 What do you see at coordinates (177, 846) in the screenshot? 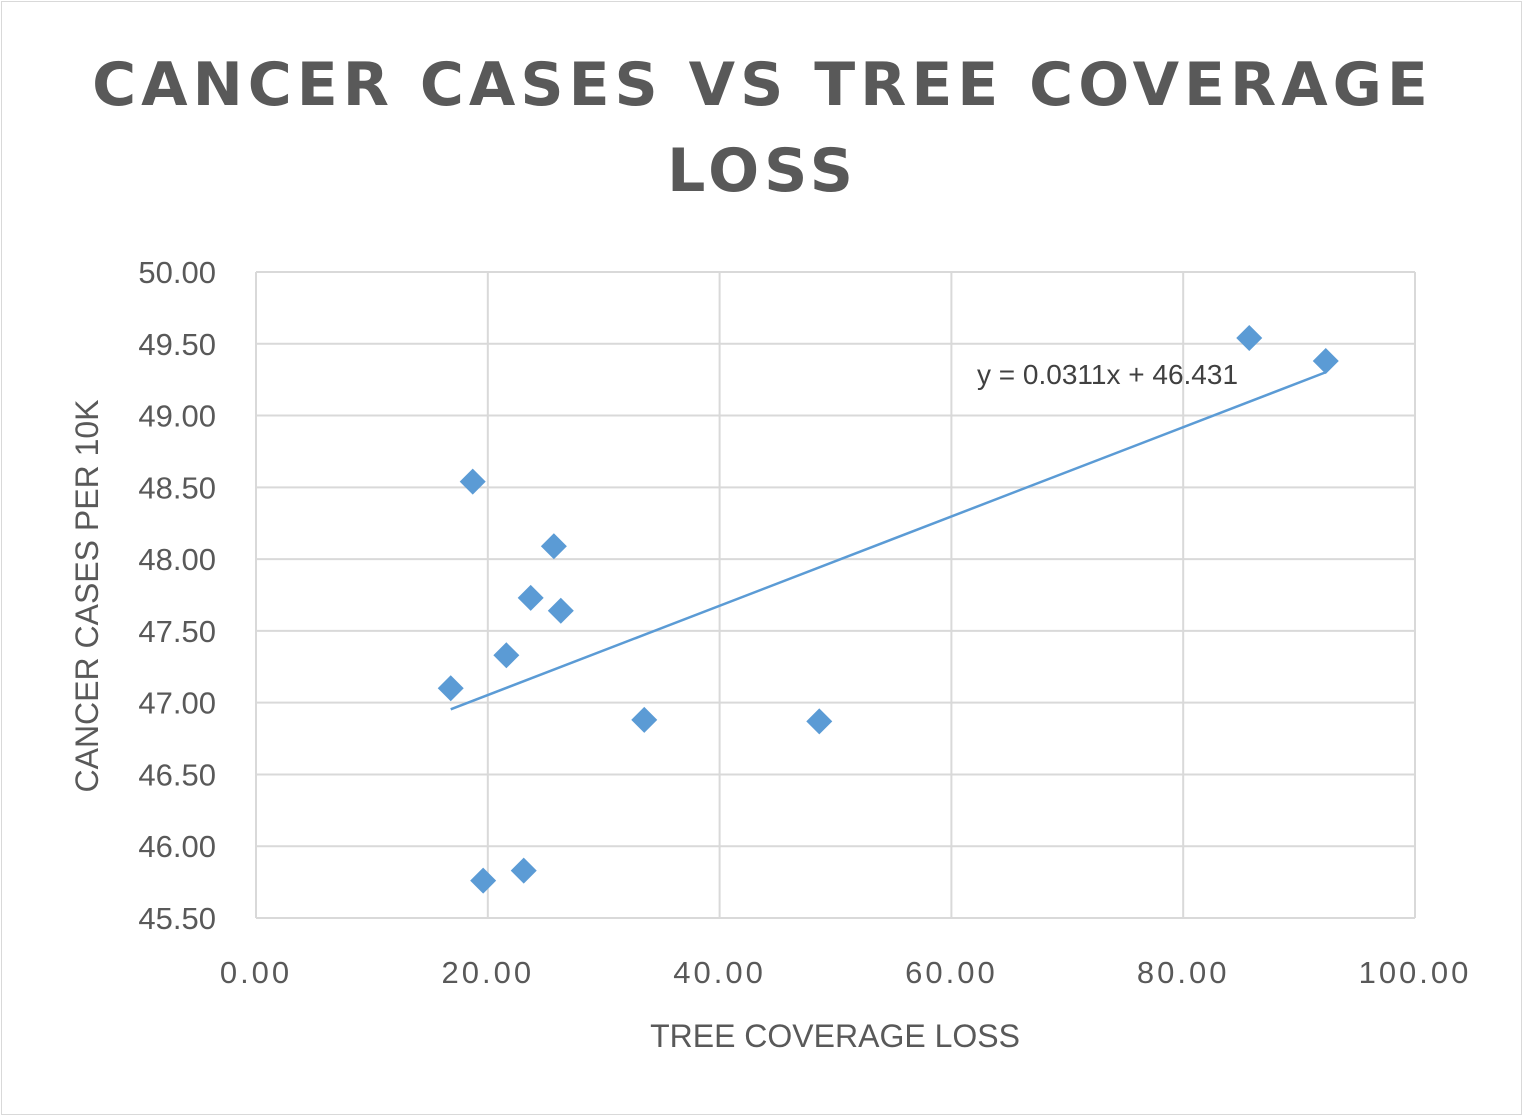
I see `y-tick-label: 46.00` at bounding box center [177, 846].